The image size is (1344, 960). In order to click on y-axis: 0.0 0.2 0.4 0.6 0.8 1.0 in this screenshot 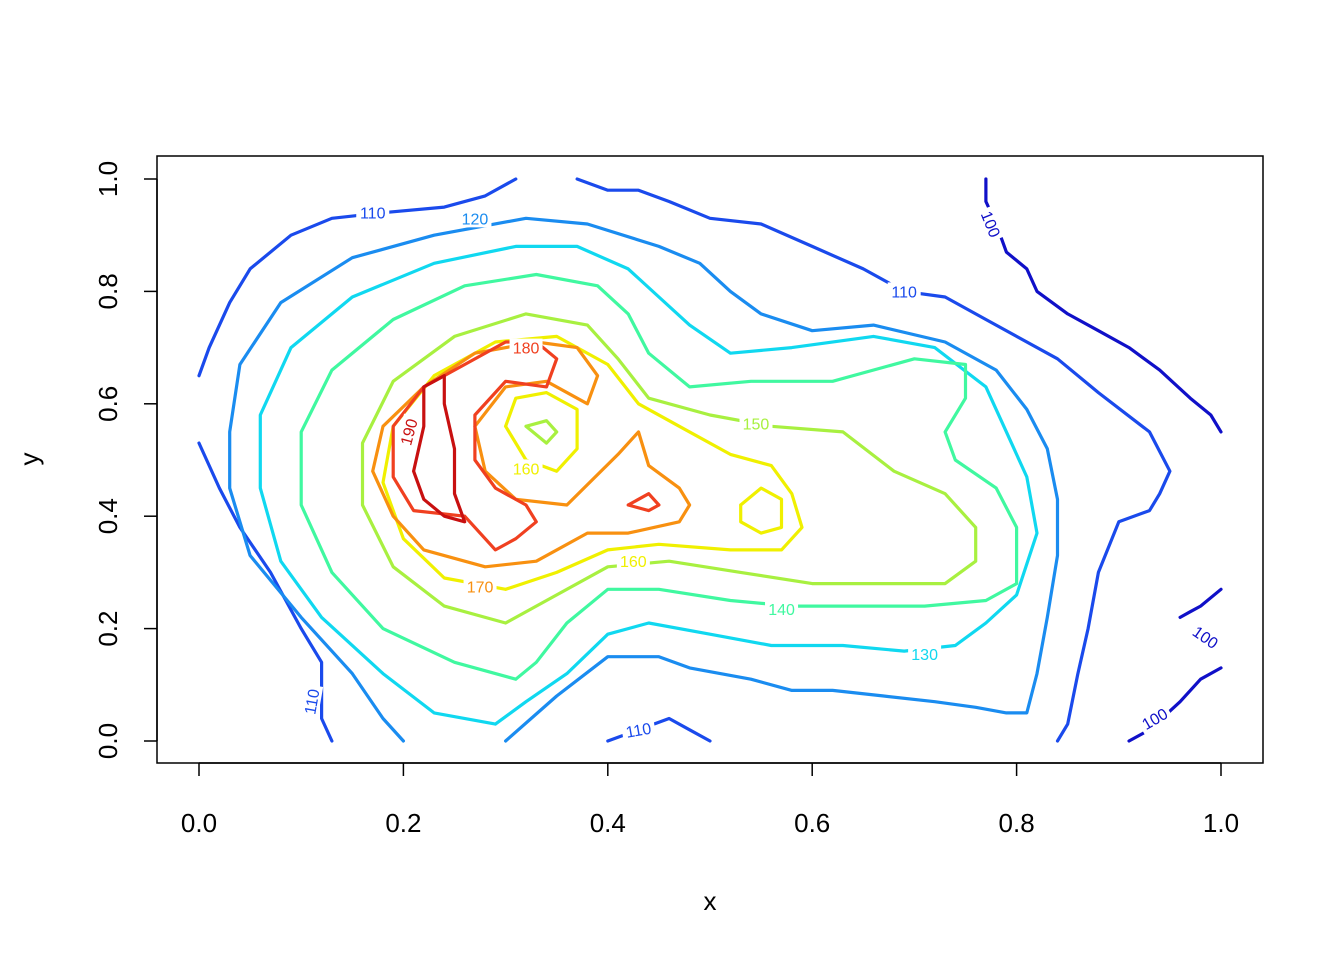, I will do `click(125, 460)`.